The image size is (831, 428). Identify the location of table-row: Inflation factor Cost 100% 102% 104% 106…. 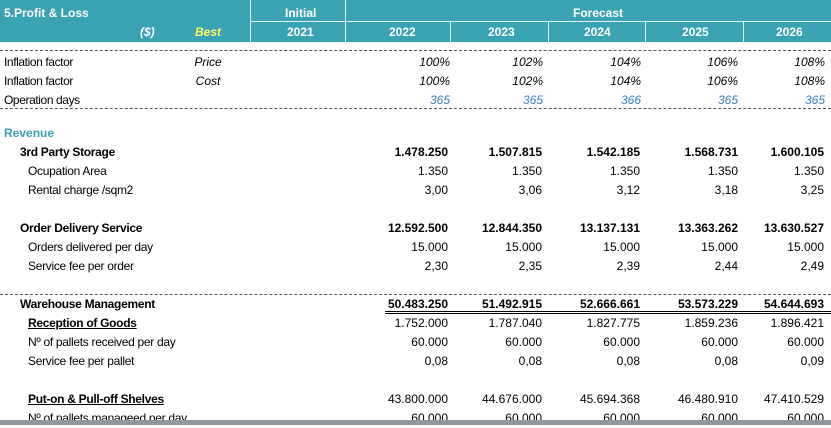
(415, 81).